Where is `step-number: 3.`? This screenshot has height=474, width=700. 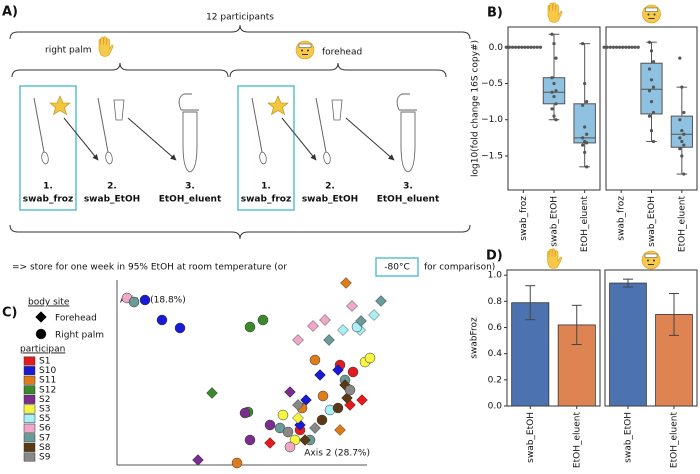
step-number: 3. is located at coordinates (408, 187).